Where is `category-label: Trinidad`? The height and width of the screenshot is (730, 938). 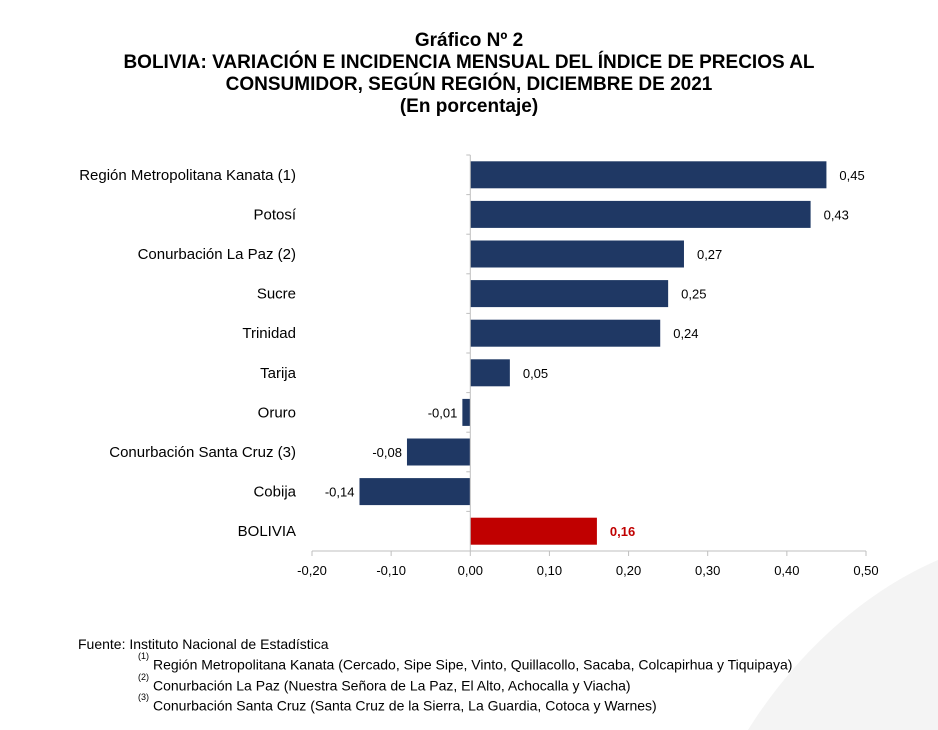 category-label: Trinidad is located at coordinates (269, 333).